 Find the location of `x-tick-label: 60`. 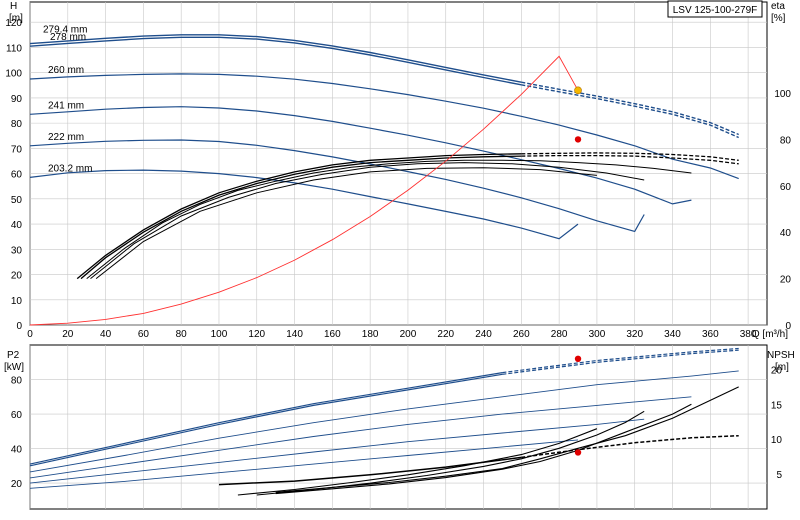

x-tick-label: 60 is located at coordinates (144, 334).